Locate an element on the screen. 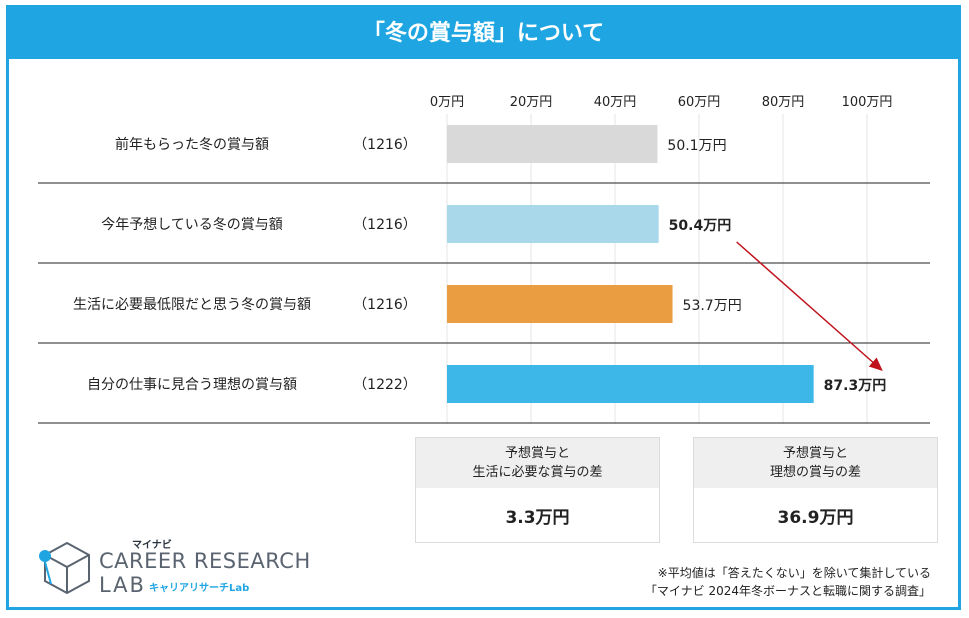 The width and height of the screenshot is (969, 618). category-label: 生活に必要最低限だと思う冬の賞与額 is located at coordinates (192, 305).